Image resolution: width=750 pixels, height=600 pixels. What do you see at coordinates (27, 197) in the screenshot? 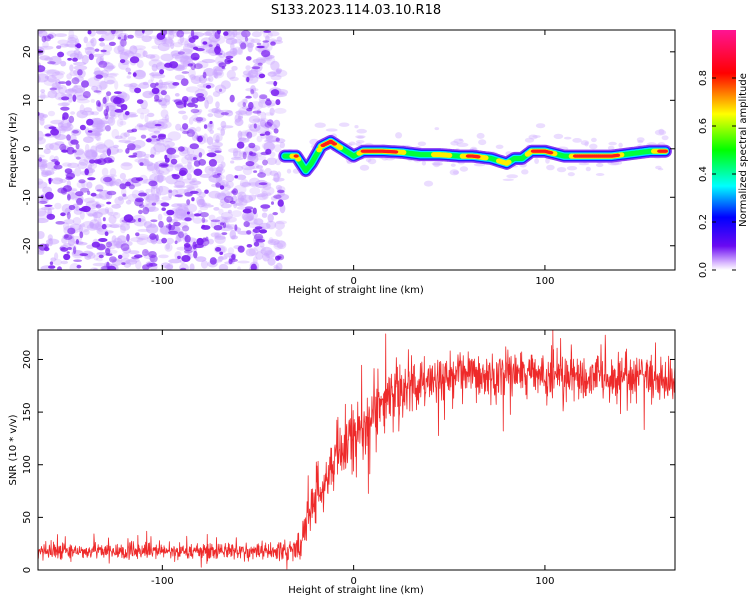
I see `y-tick-label: -10` at bounding box center [27, 197].